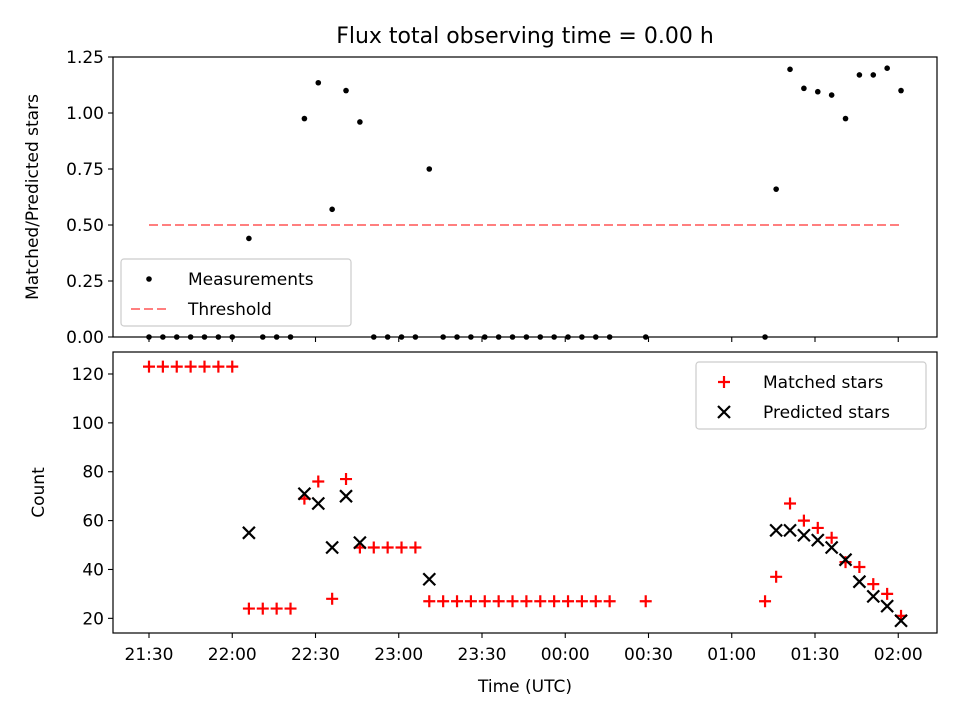 The height and width of the screenshot is (720, 960). What do you see at coordinates (93, 522) in the screenshot?
I see `y-tick-label: 60` at bounding box center [93, 522].